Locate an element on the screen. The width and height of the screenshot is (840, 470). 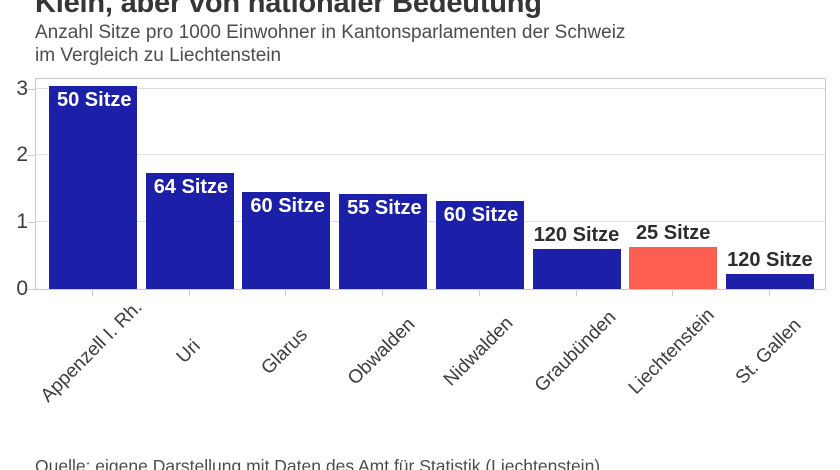
y-axis-tick-label-0: 0 is located at coordinates (22, 288).